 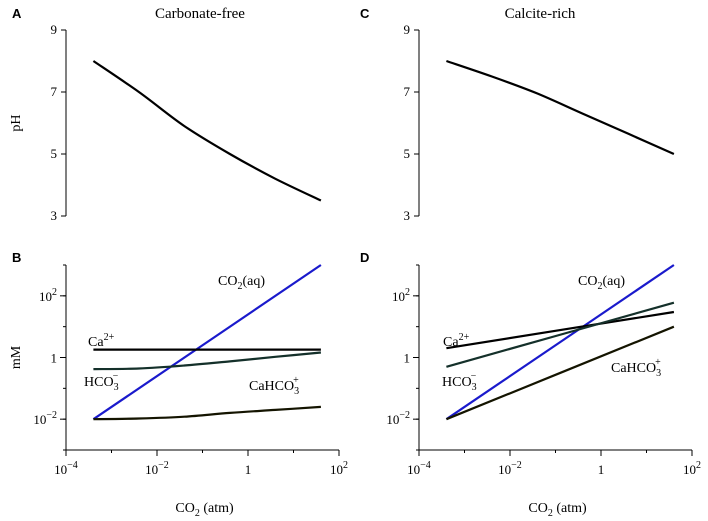 I want to click on label-ca2plus: Ca2+, so click(x=456, y=341).